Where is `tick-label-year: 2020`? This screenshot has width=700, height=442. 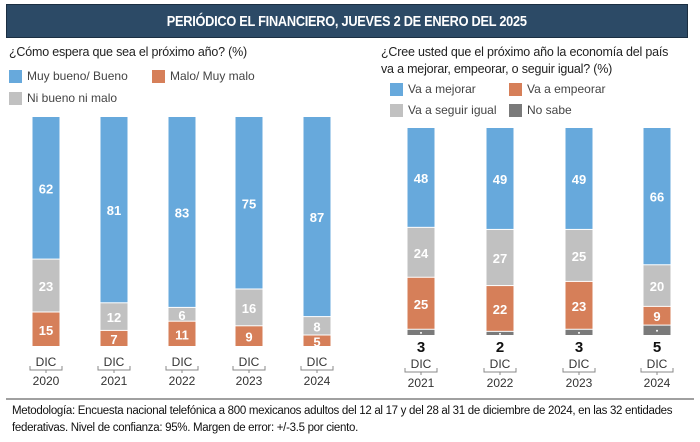 tick-label-year: 2020 is located at coordinates (46, 381).